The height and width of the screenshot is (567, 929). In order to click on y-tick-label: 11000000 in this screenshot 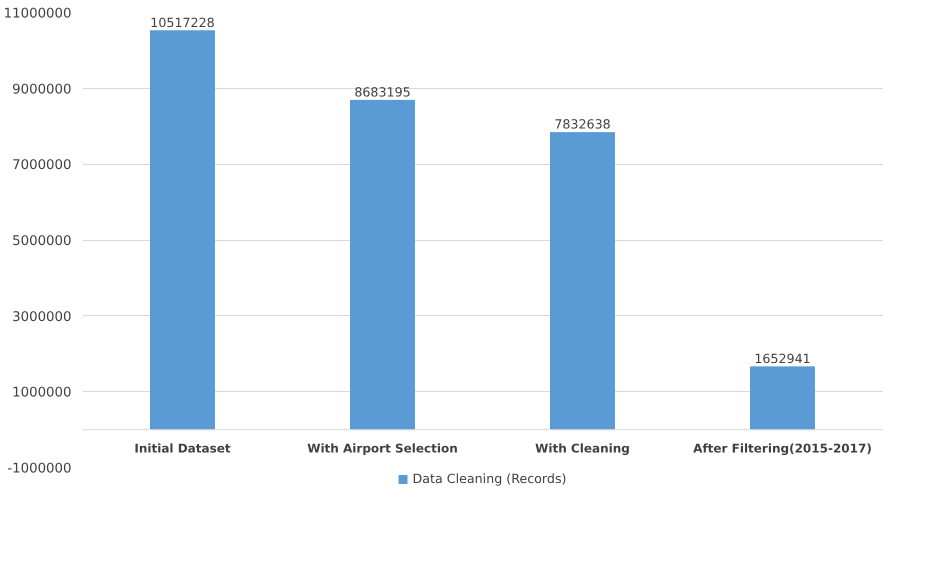, I will do `click(38, 14)`.